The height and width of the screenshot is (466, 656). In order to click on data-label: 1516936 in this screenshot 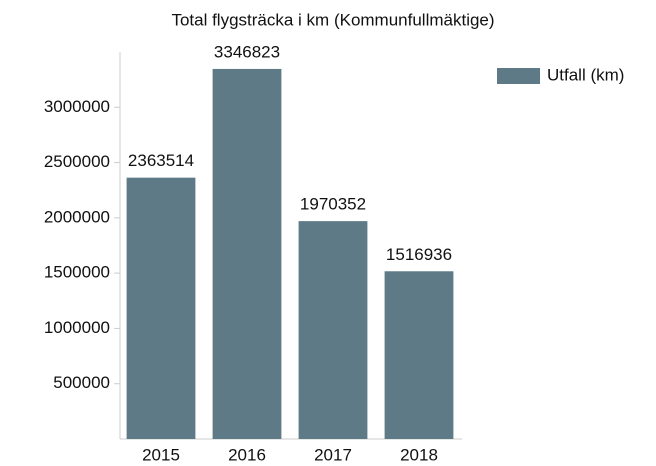, I will do `click(419, 254)`.